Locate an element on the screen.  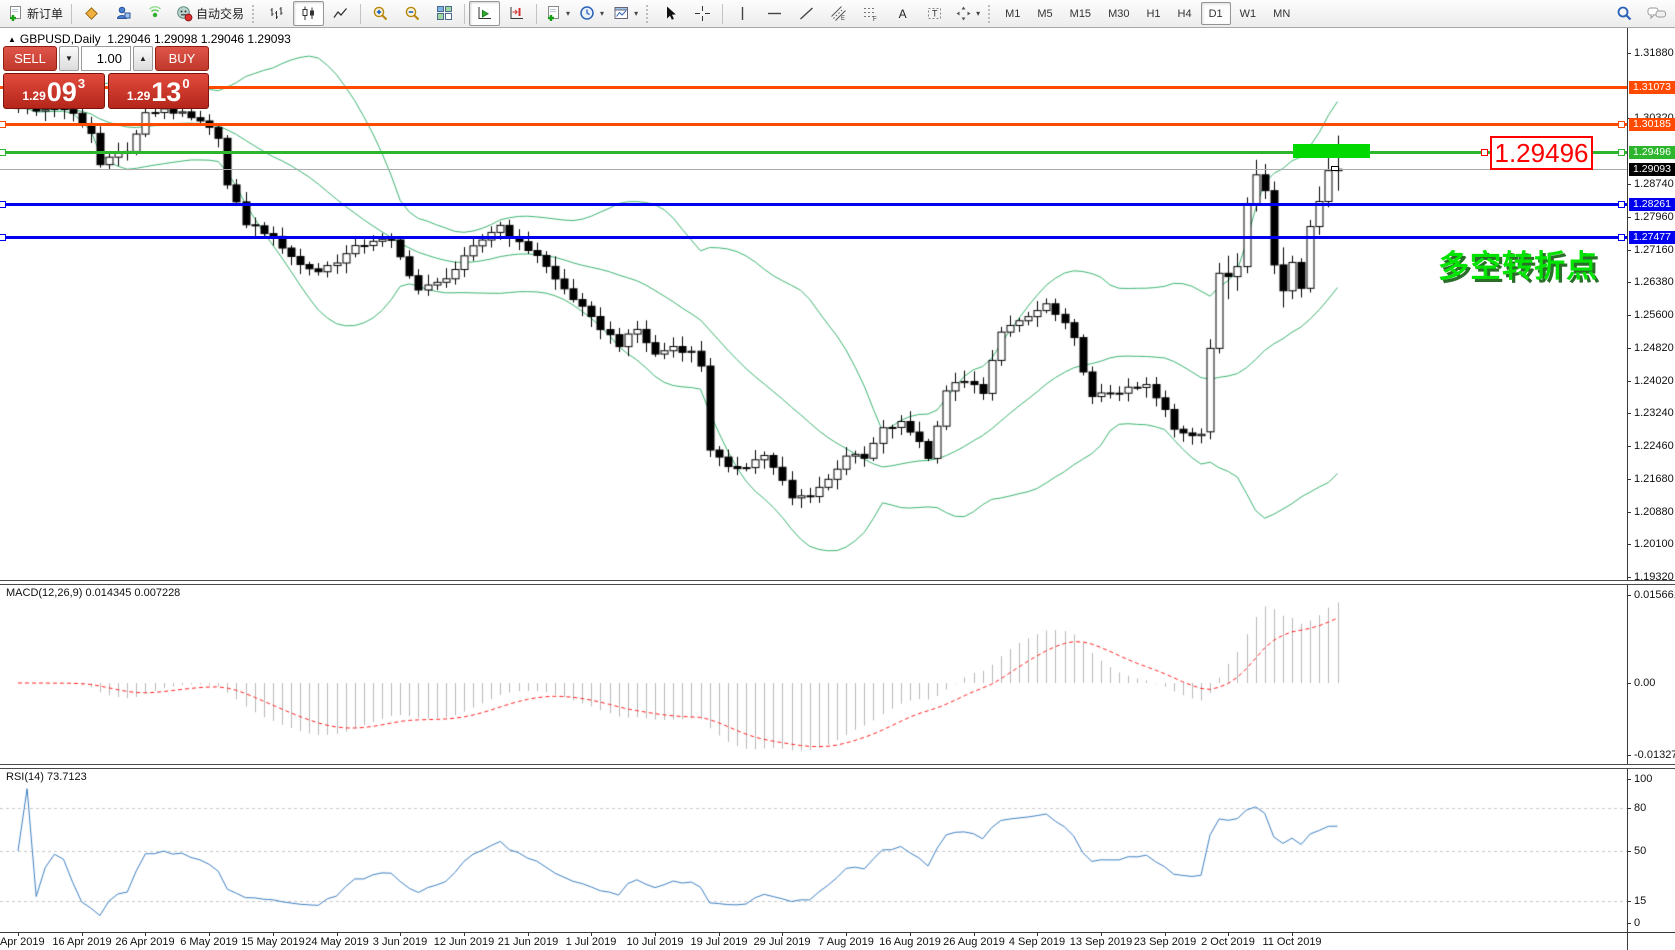
cursor-button is located at coordinates (670, 13).